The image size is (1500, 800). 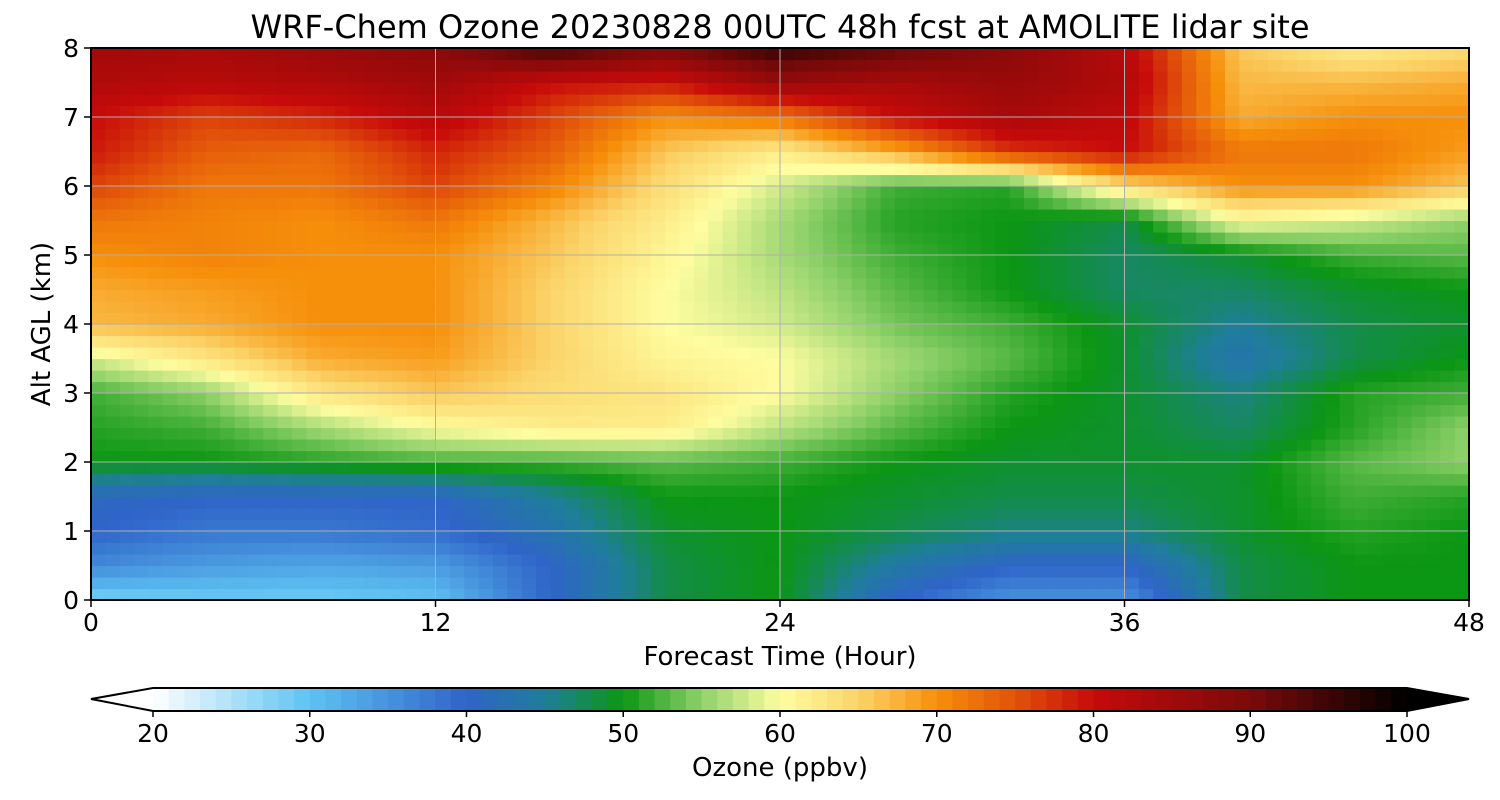 What do you see at coordinates (1125, 622) in the screenshot?
I see `x-tick-label: 36` at bounding box center [1125, 622].